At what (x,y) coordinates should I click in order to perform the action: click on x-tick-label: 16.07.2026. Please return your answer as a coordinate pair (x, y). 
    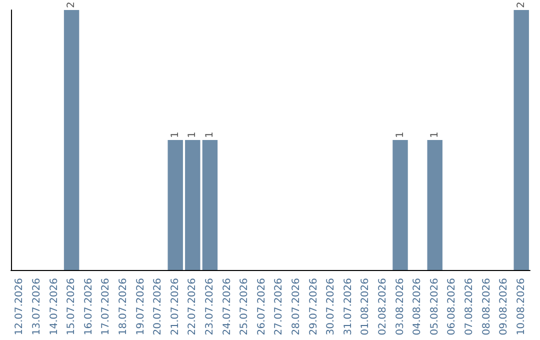
    Looking at the image, I should click on (88, 307).